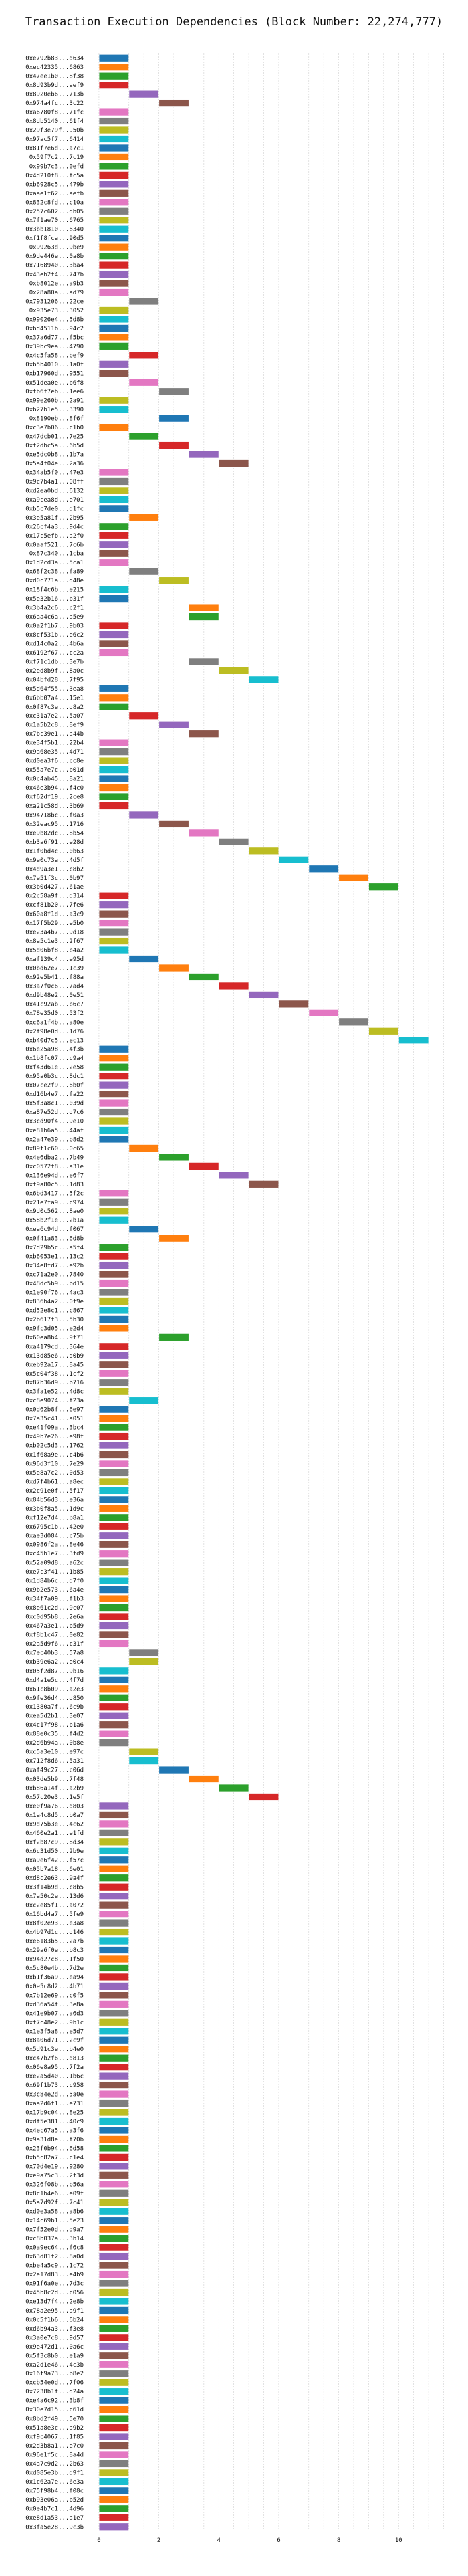 The height and width of the screenshot is (2576, 468). Describe the element at coordinates (55, 2023) in the screenshot. I see `y-tick-label: 0xf7c48e2...9b1c` at that location.